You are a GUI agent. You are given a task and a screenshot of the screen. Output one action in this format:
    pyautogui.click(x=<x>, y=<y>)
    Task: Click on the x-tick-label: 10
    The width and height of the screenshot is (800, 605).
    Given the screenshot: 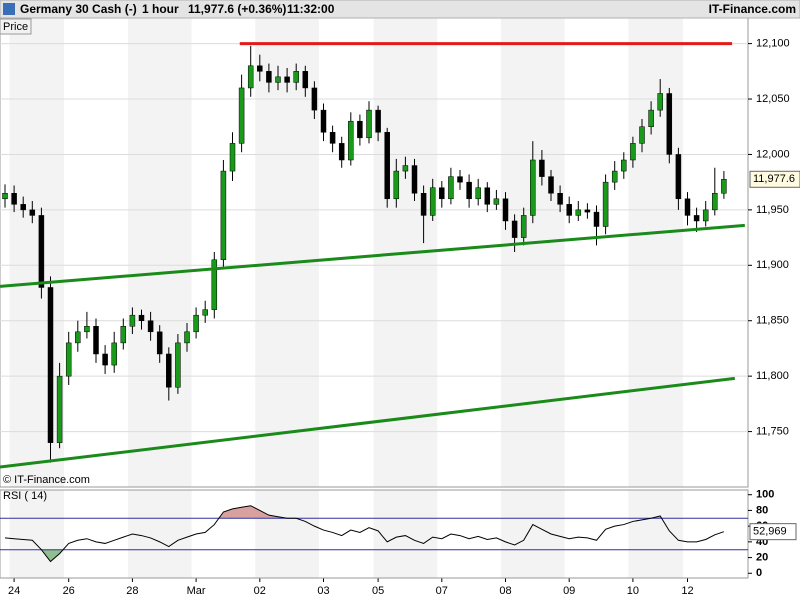 What is the action you would take?
    pyautogui.click(x=633, y=591)
    